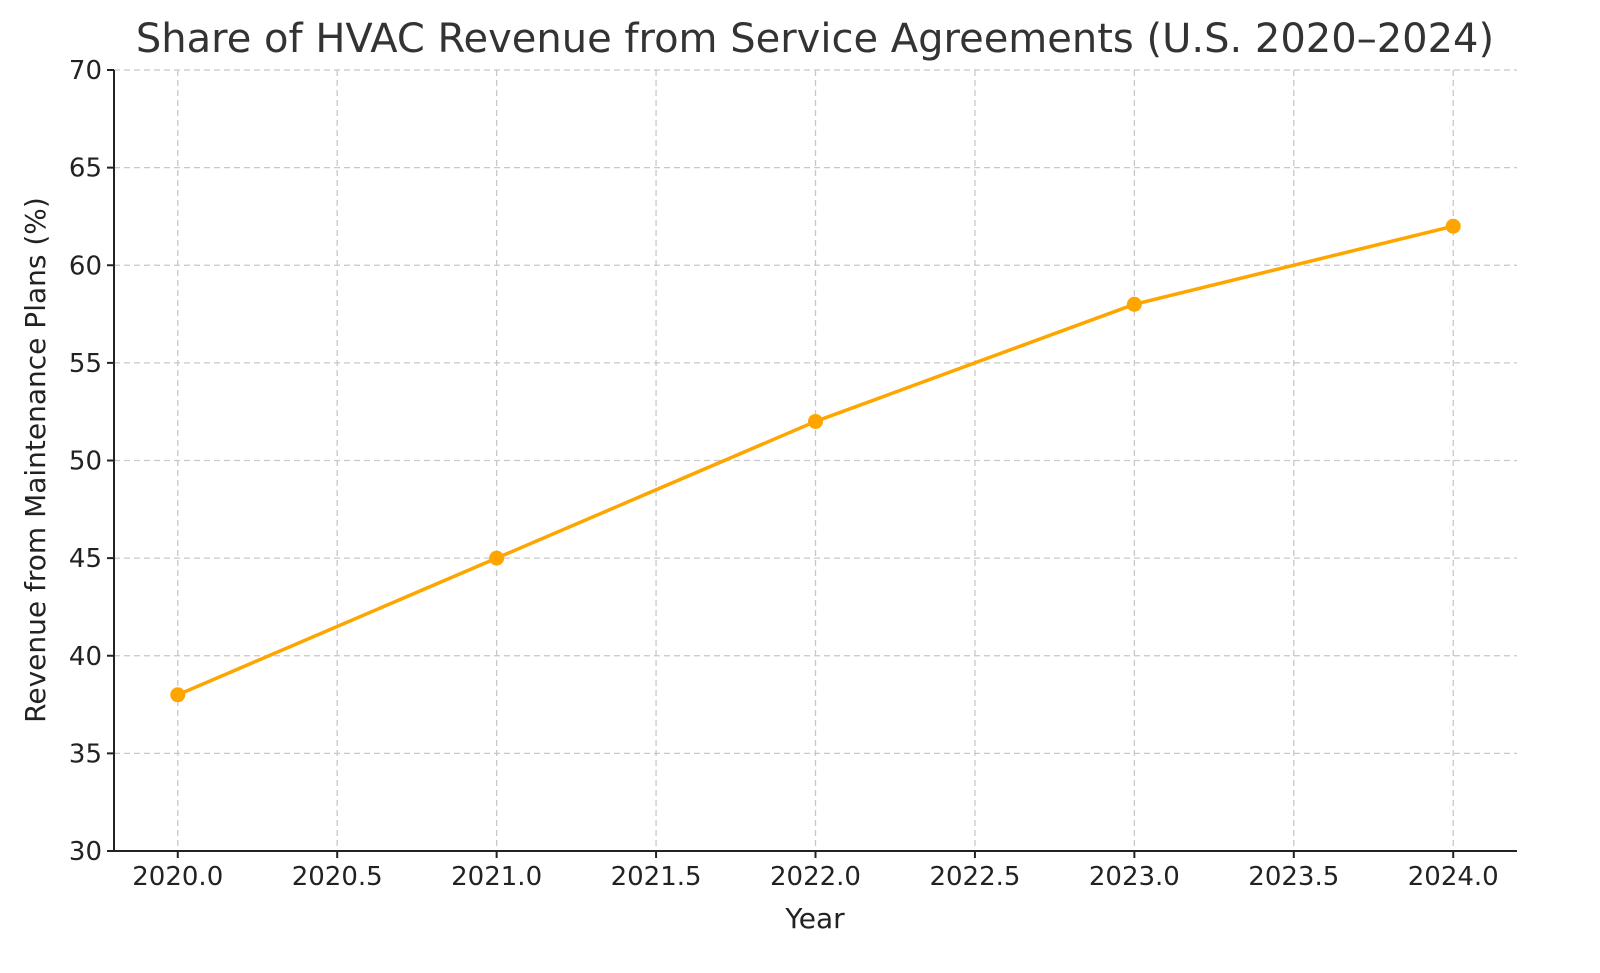 This screenshot has width=1600, height=973. What do you see at coordinates (177, 877) in the screenshot?
I see `x-tick-label: 2020.0` at bounding box center [177, 877].